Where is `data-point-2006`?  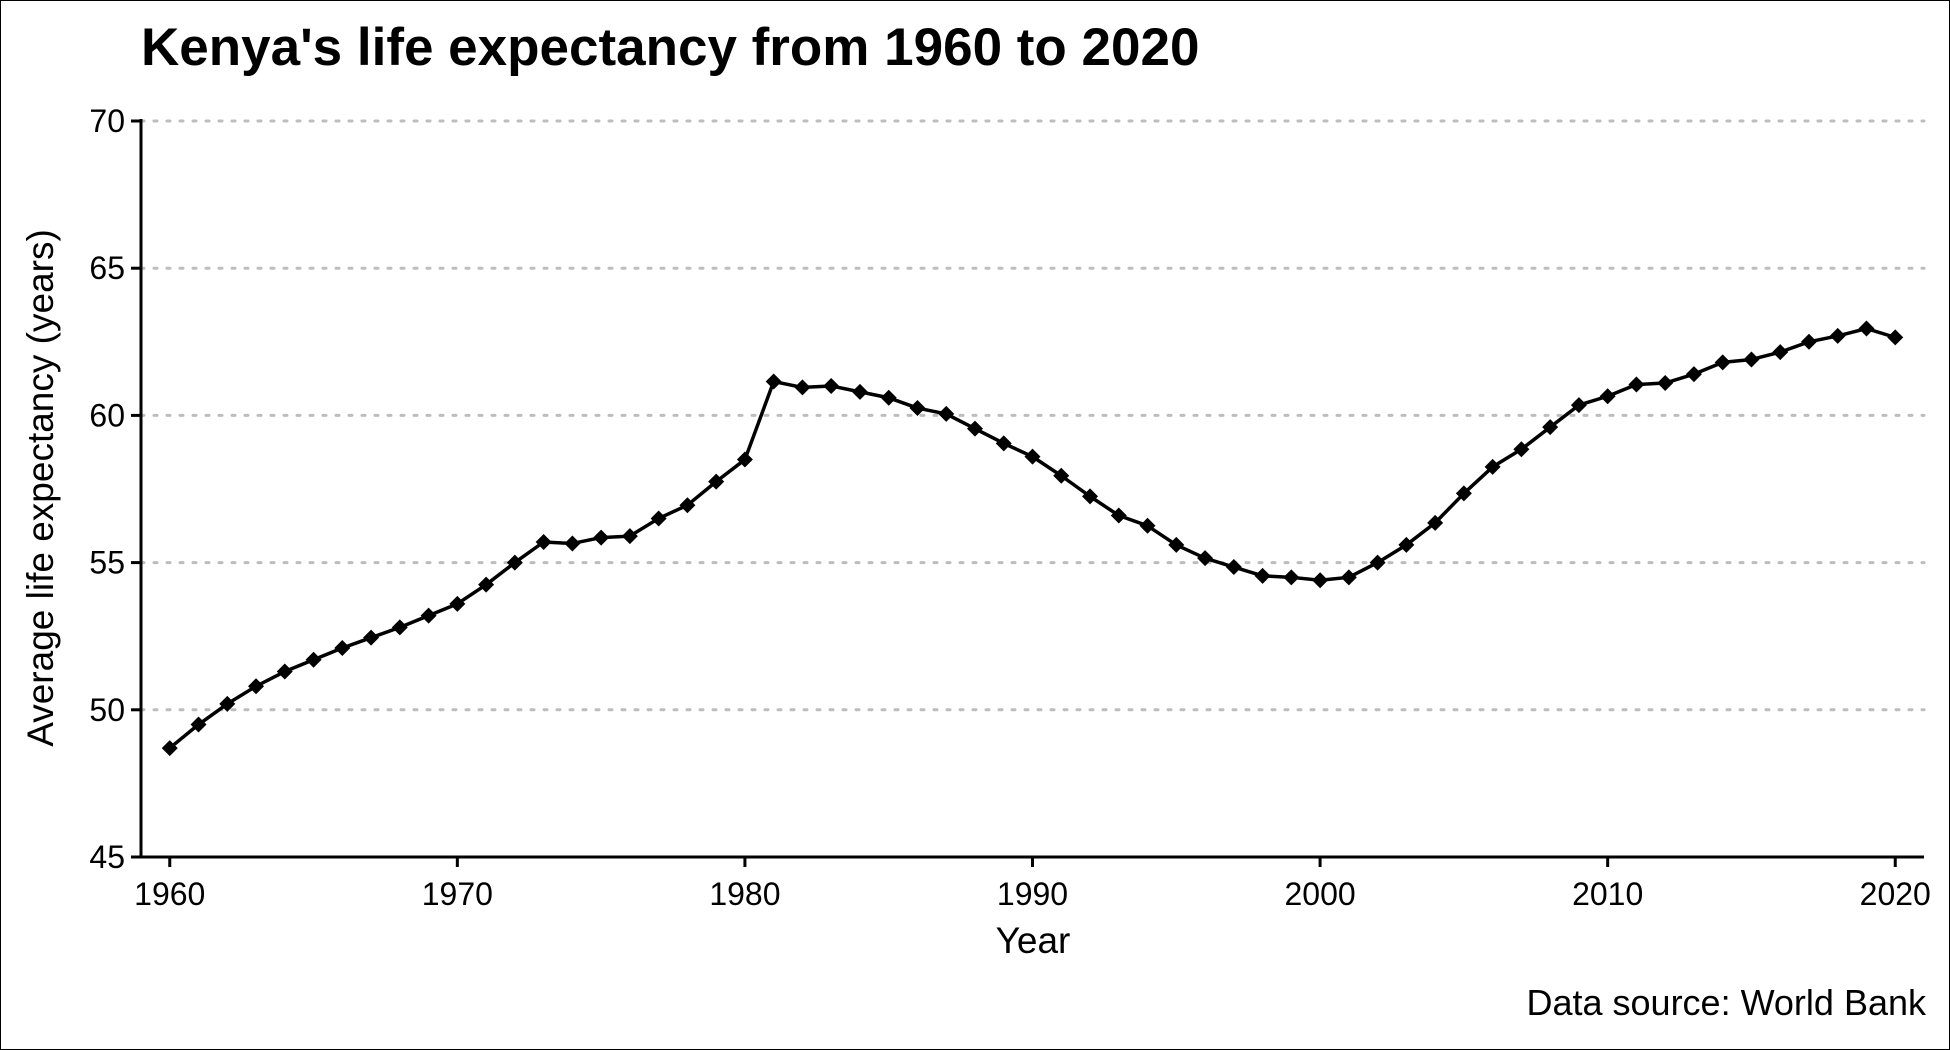
data-point-2006 is located at coordinates (1492, 466).